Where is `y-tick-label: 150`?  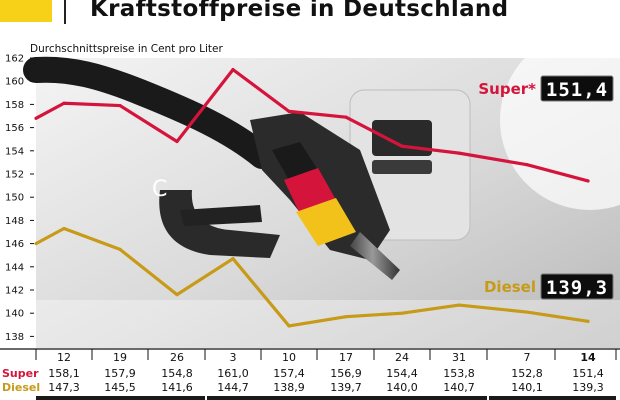
y-tick-label: 150 is located at coordinates (14, 198).